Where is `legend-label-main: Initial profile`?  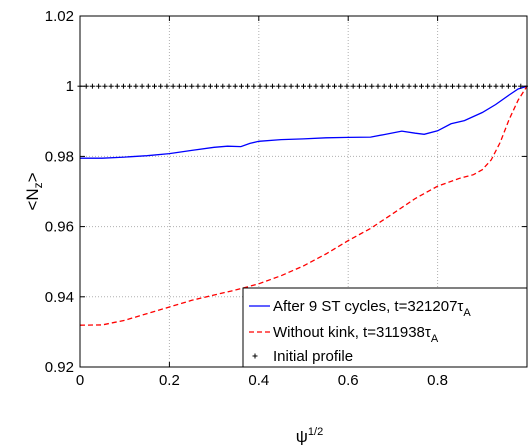
legend-label-main: Initial profile is located at coordinates (313, 356).